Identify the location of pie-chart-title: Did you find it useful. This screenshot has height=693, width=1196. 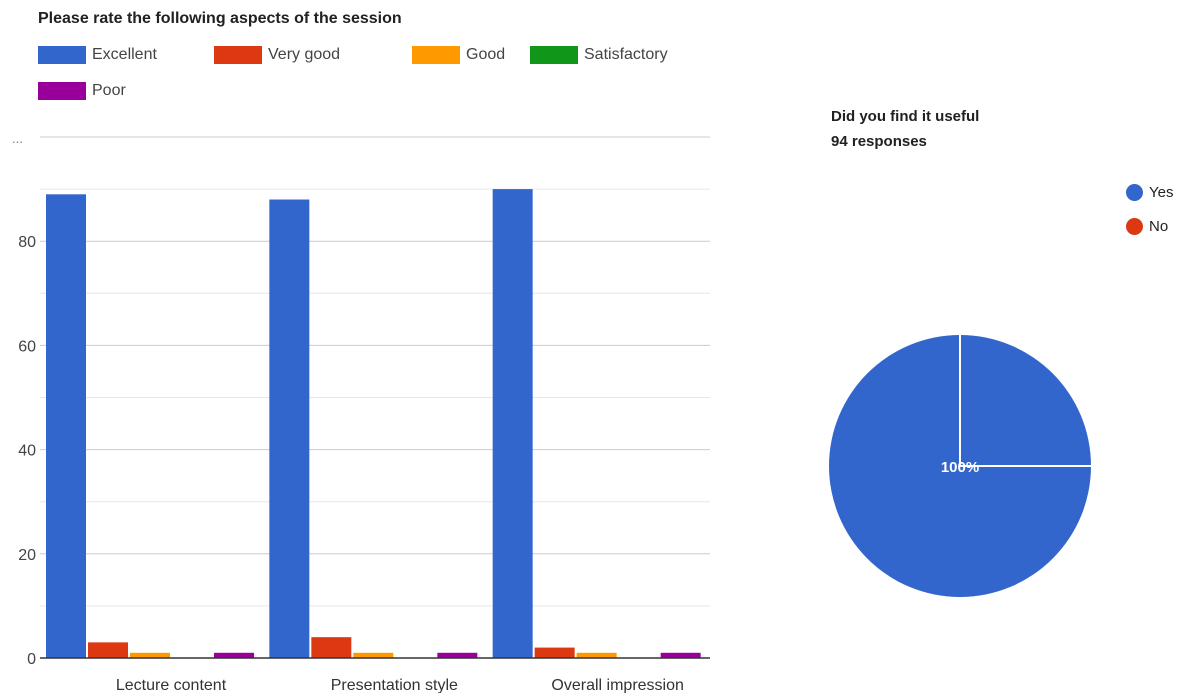
(905, 116).